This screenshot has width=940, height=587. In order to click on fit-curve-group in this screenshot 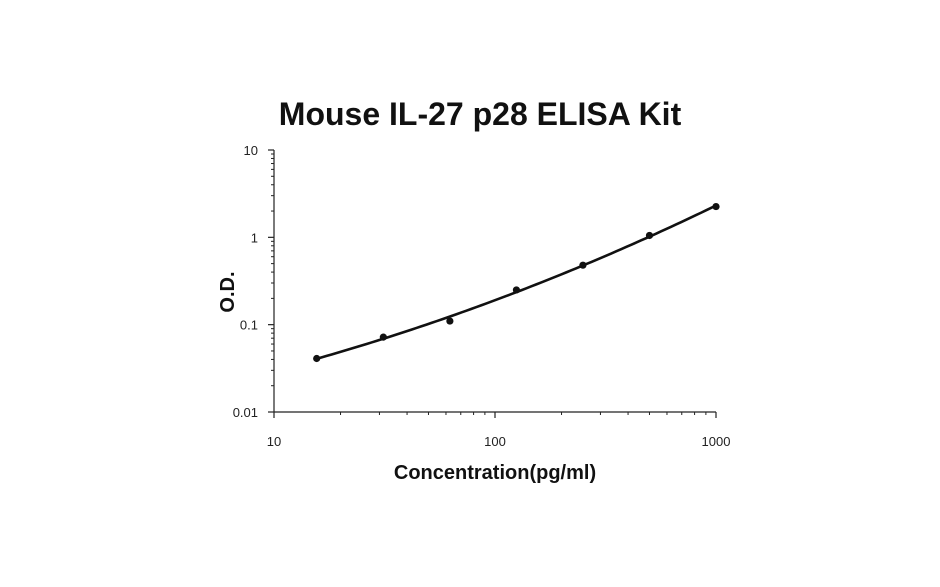, I will do `click(516, 282)`.